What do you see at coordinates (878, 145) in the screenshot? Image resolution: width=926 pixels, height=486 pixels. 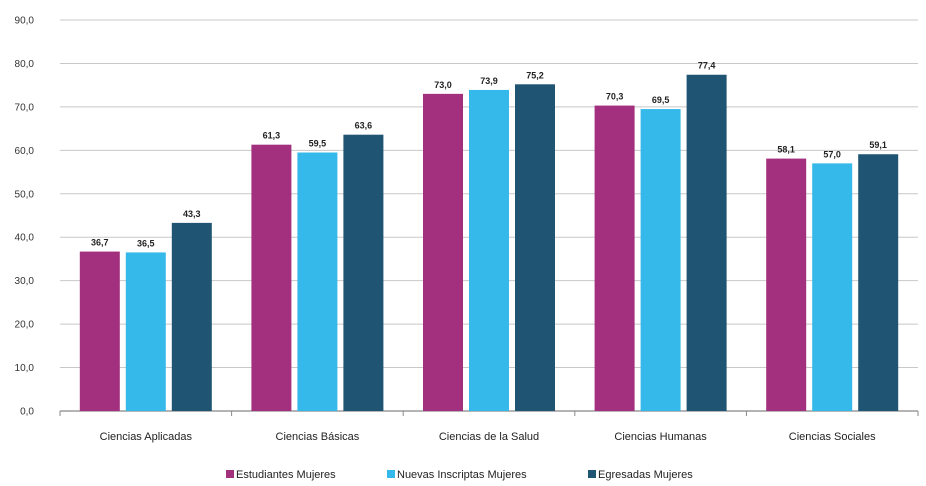 I see `data-label: 59,1` at bounding box center [878, 145].